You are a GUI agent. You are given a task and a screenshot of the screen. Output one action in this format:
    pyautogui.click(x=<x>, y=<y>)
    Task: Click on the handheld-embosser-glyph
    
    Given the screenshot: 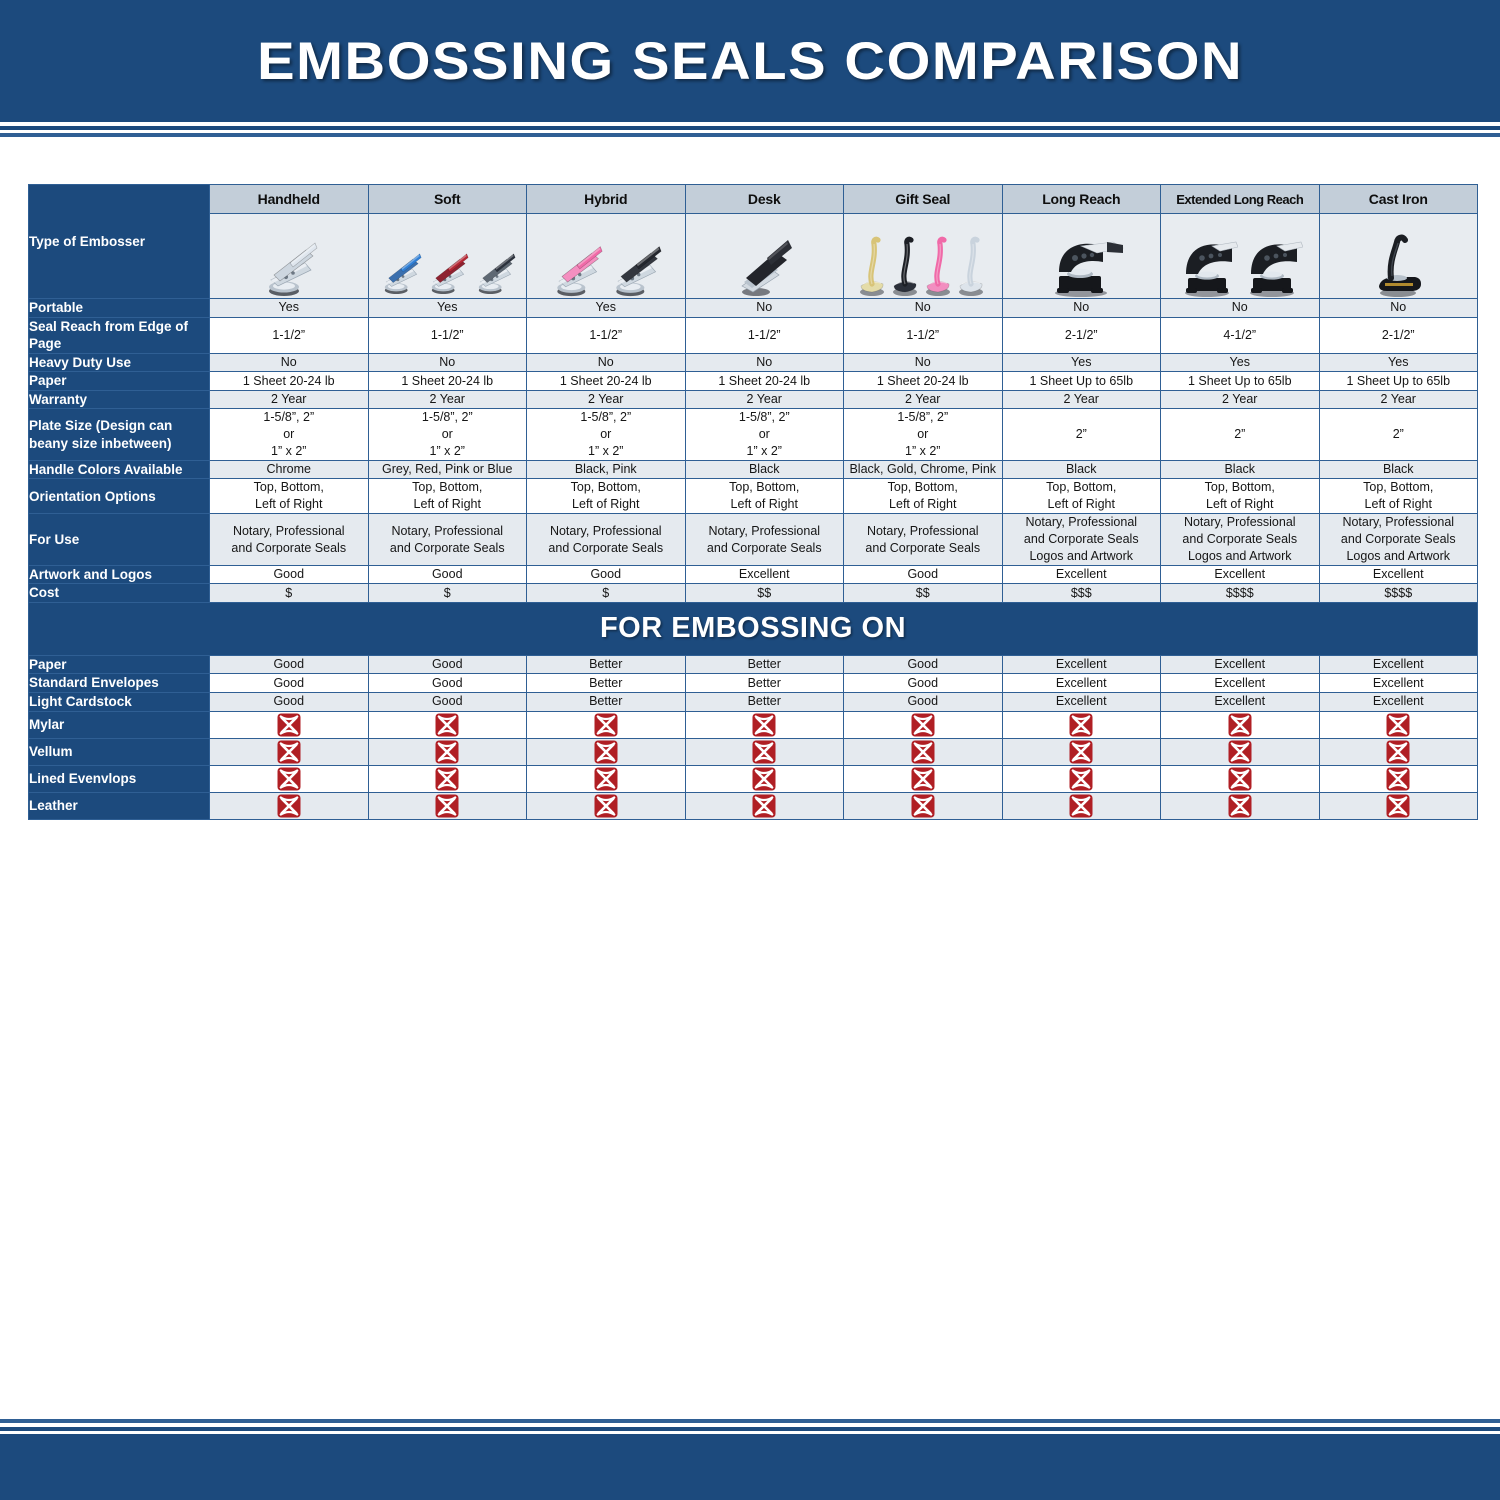 What is the action you would take?
    pyautogui.click(x=293, y=269)
    